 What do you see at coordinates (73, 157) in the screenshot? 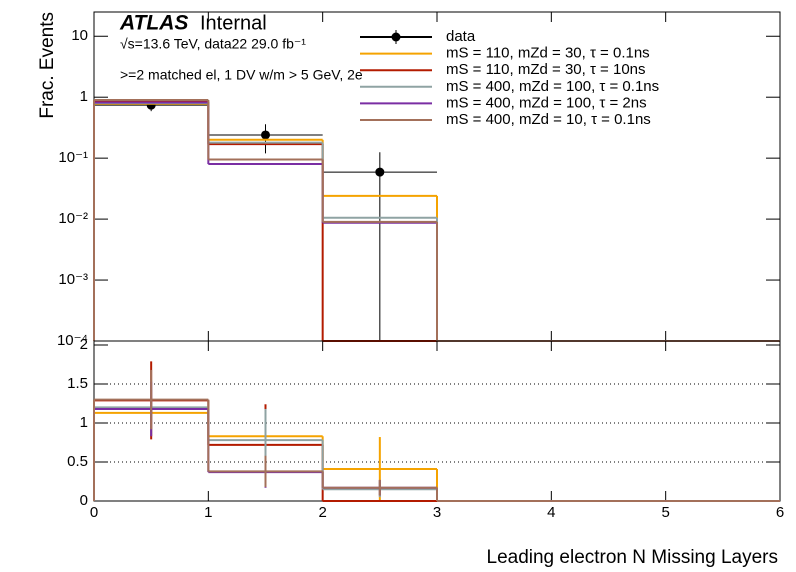
I see `y-tick-label: 10⁻¹` at bounding box center [73, 157].